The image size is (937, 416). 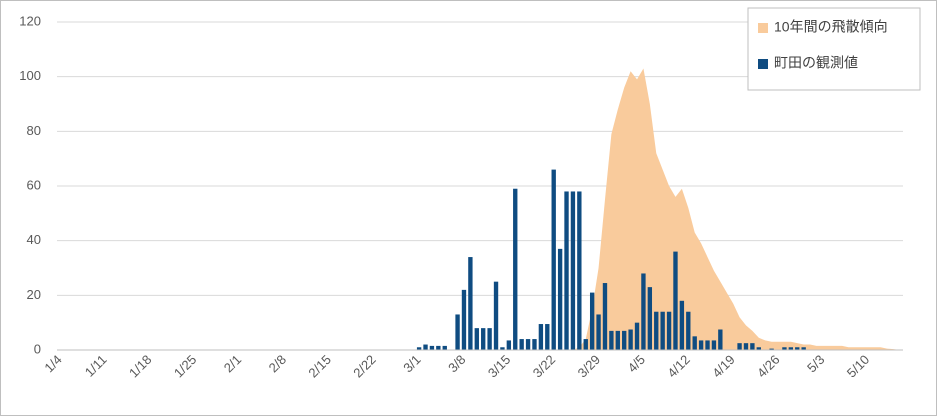 What do you see at coordinates (34, 239) in the screenshot?
I see `y-tick-label: 40` at bounding box center [34, 239].